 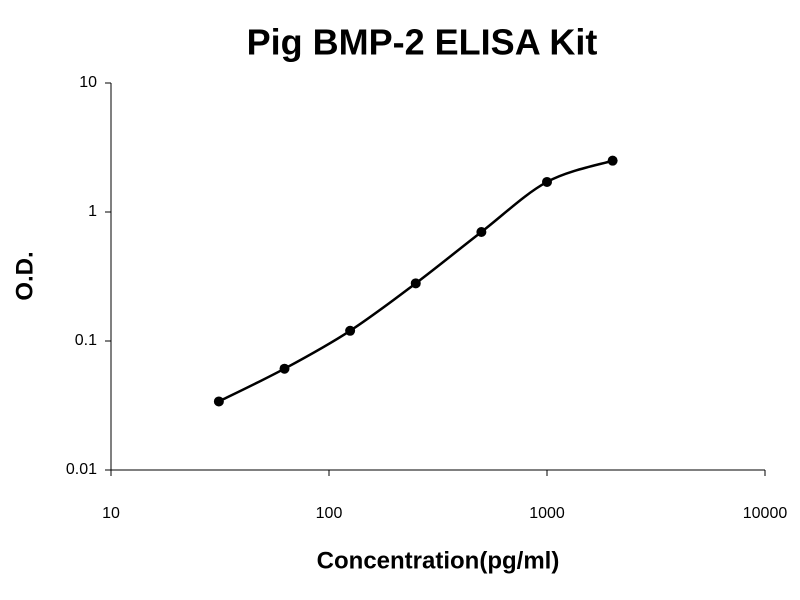 What do you see at coordinates (86, 340) in the screenshot?
I see `y-tick-label: 0.1` at bounding box center [86, 340].